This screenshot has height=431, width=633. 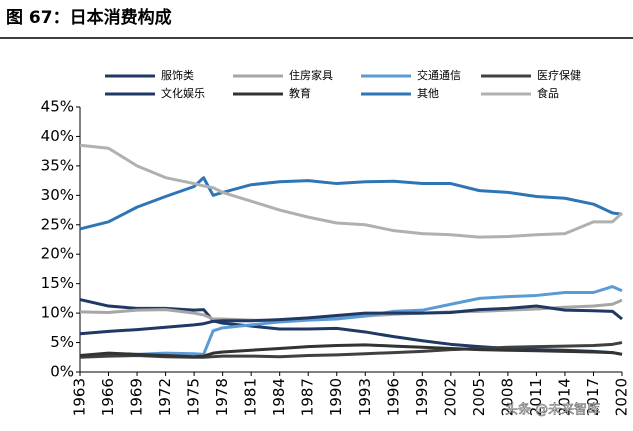 What do you see at coordinates (177, 75) in the screenshot?
I see `legend-label: 服饰类` at bounding box center [177, 75].